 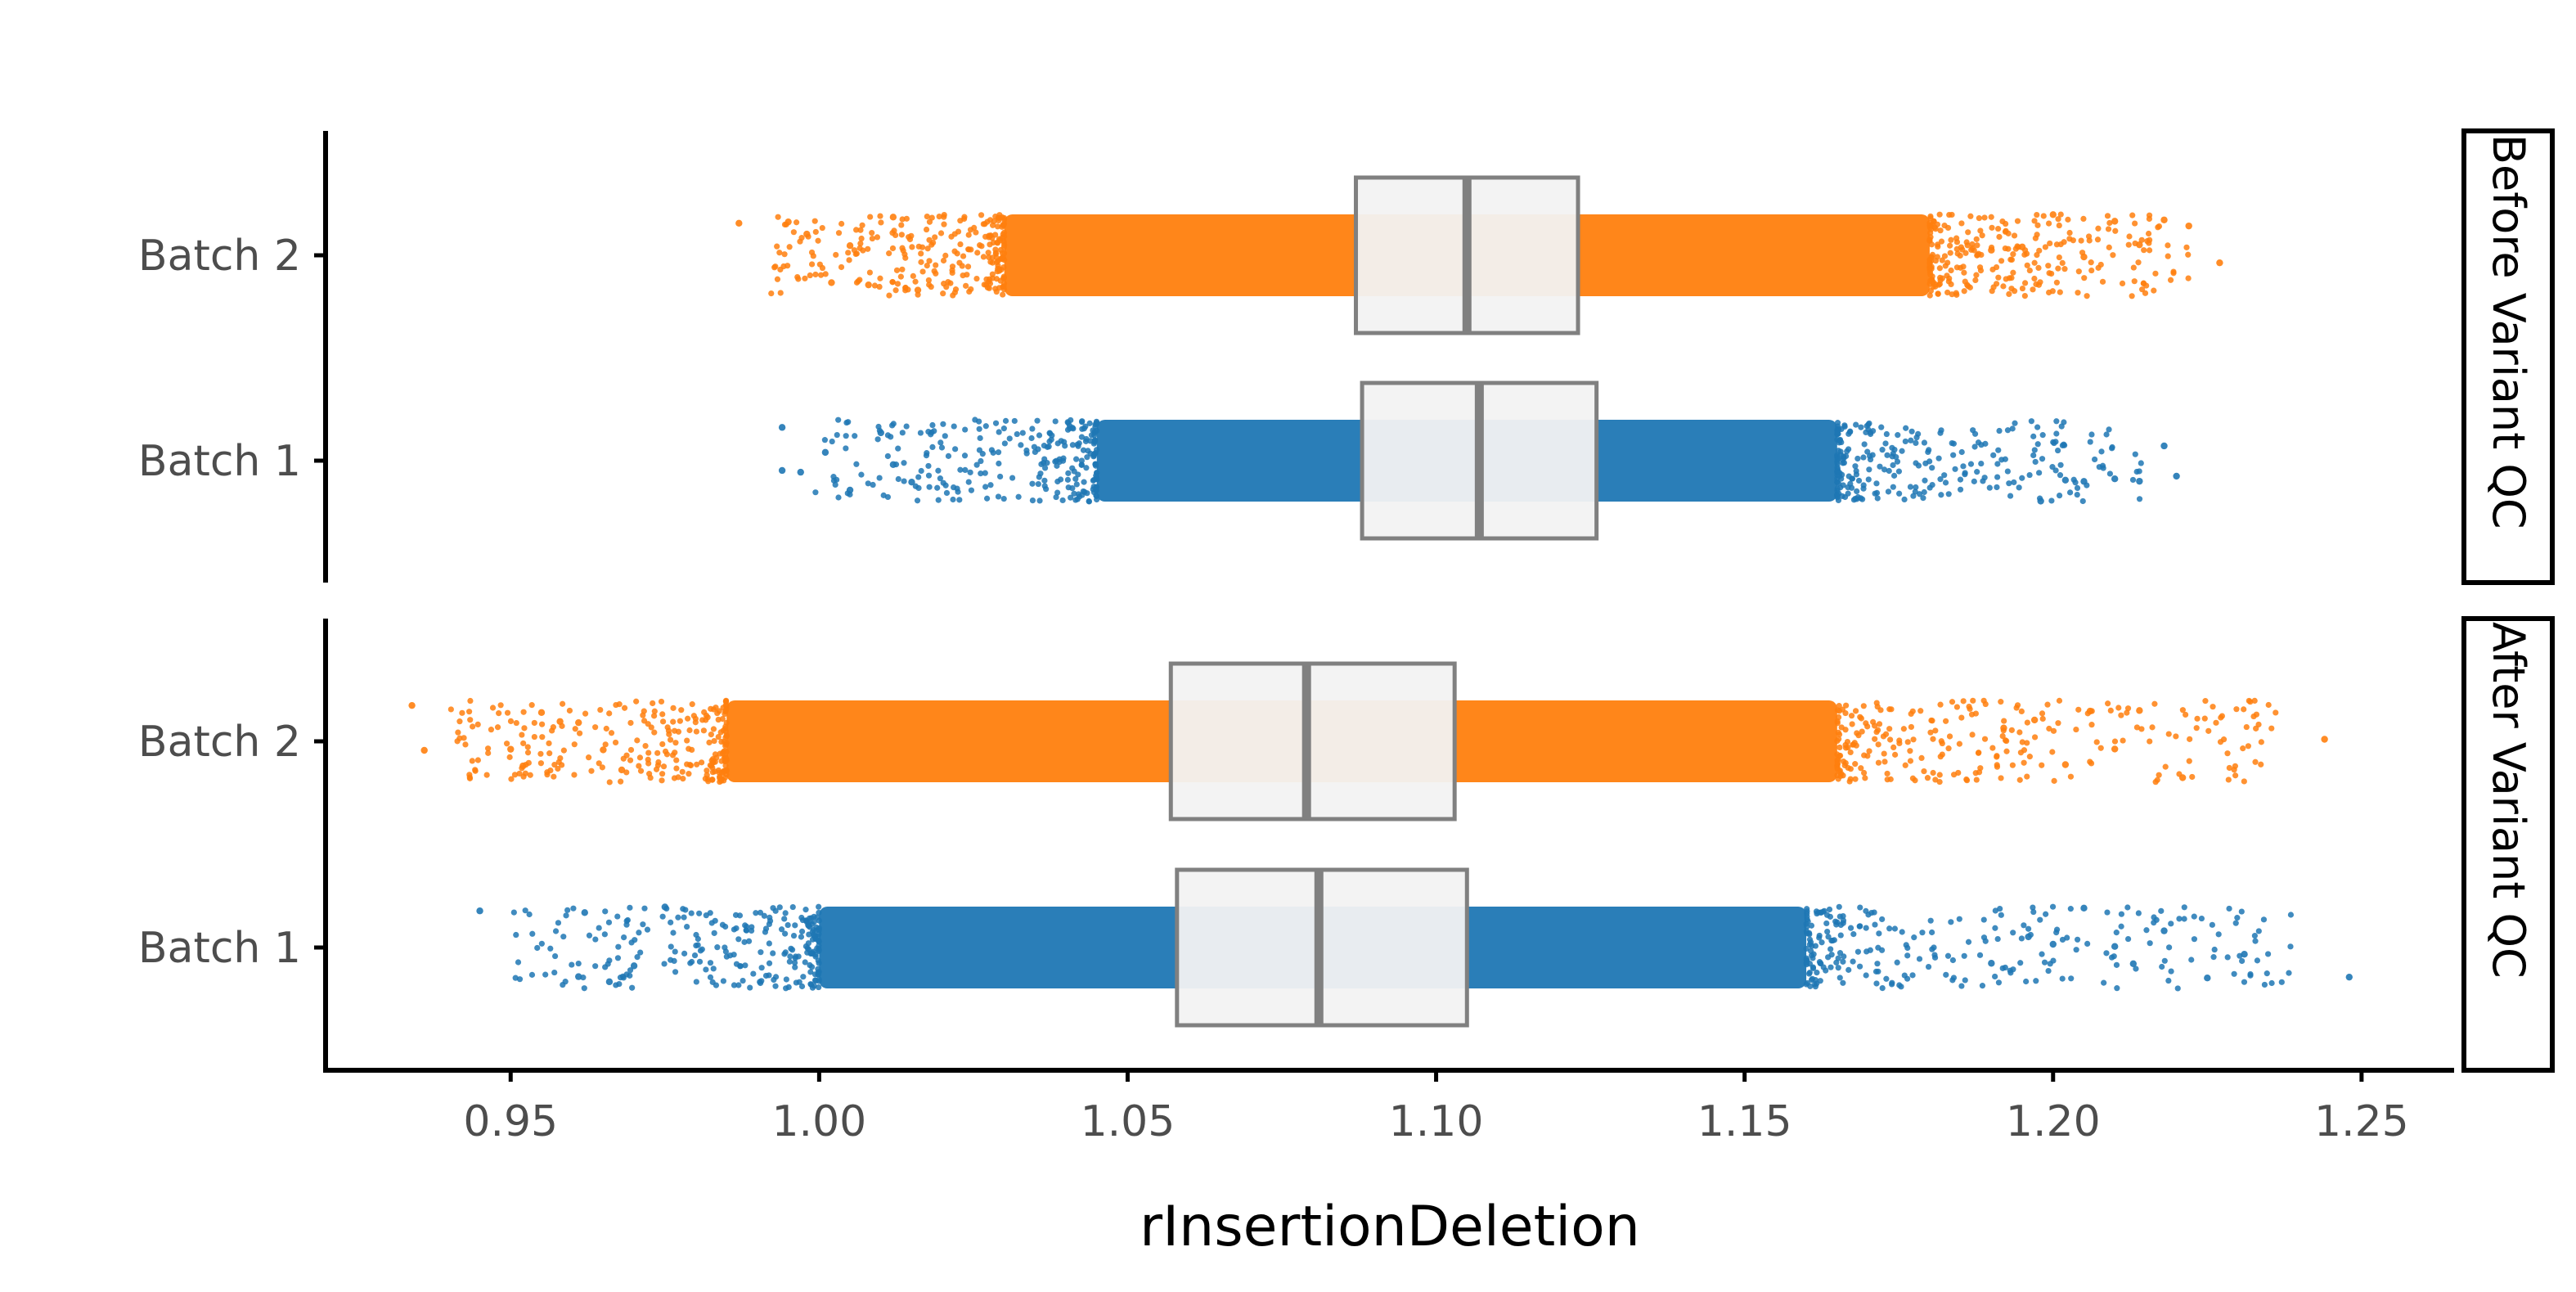 I want to click on facet-strip, so click(x=2508, y=356).